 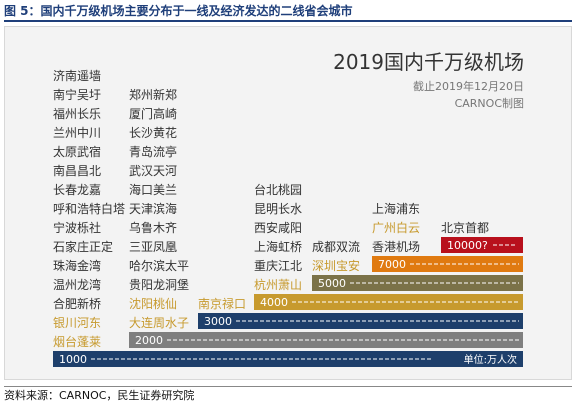 What do you see at coordinates (73, 359) in the screenshot?
I see `tier-label-1000: 1000` at bounding box center [73, 359].